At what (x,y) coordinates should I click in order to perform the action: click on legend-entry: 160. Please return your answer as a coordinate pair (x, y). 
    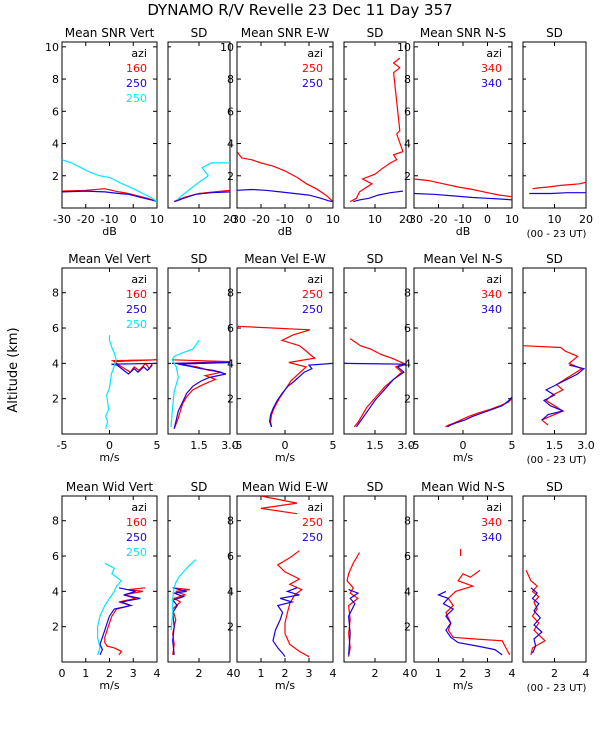
    Looking at the image, I should click on (136, 522).